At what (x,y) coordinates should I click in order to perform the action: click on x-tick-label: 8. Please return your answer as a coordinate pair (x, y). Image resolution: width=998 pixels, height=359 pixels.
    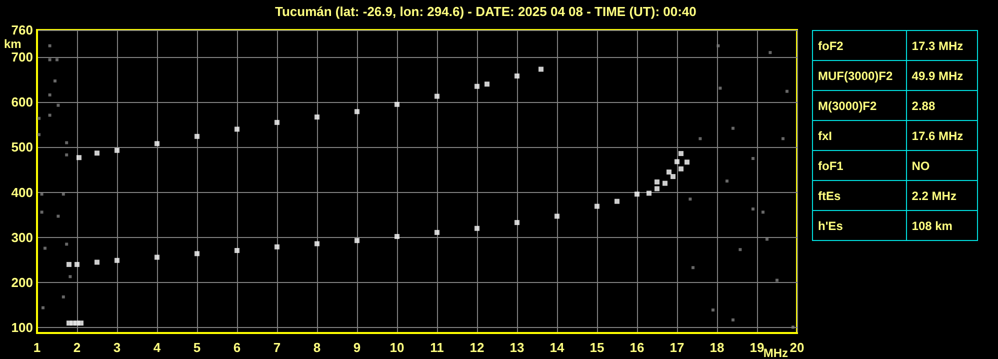
    Looking at the image, I should click on (317, 347).